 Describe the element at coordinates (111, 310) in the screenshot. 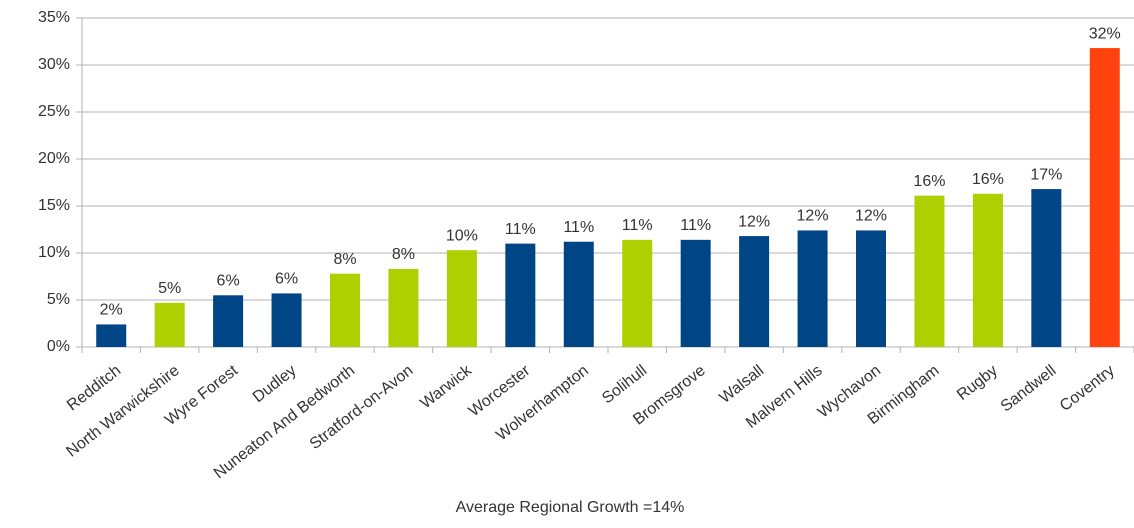

I see `value-label: 2%` at that location.